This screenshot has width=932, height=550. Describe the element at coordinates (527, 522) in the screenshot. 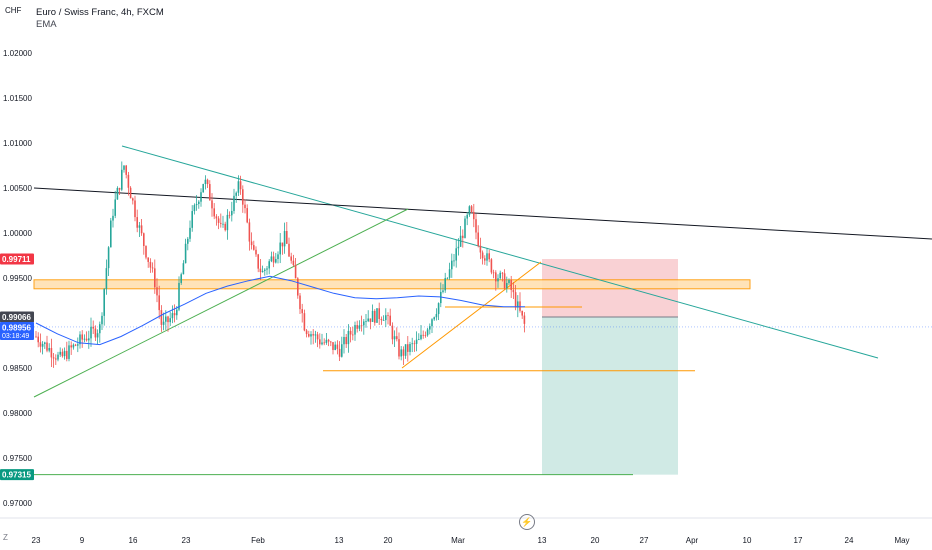

I see `lightning-icon: ⚡` at that location.